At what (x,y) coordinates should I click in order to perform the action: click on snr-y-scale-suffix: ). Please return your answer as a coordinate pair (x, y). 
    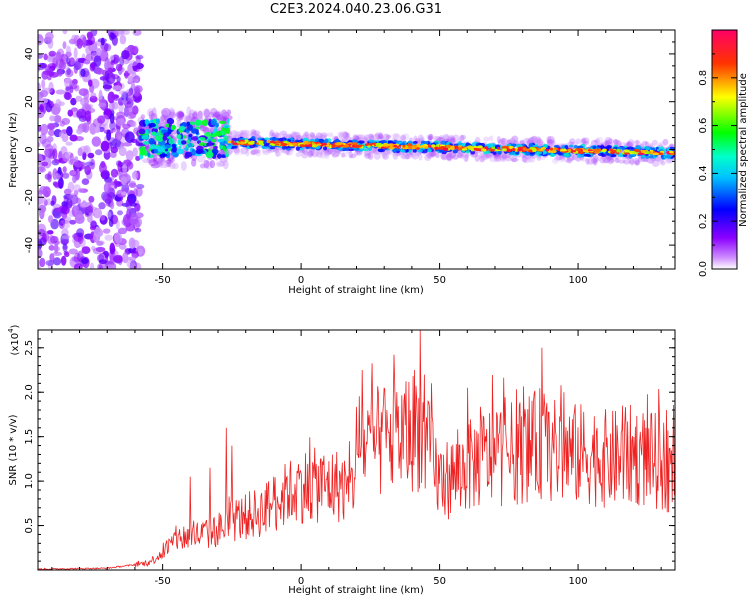
    Looking at the image, I should click on (15, 326).